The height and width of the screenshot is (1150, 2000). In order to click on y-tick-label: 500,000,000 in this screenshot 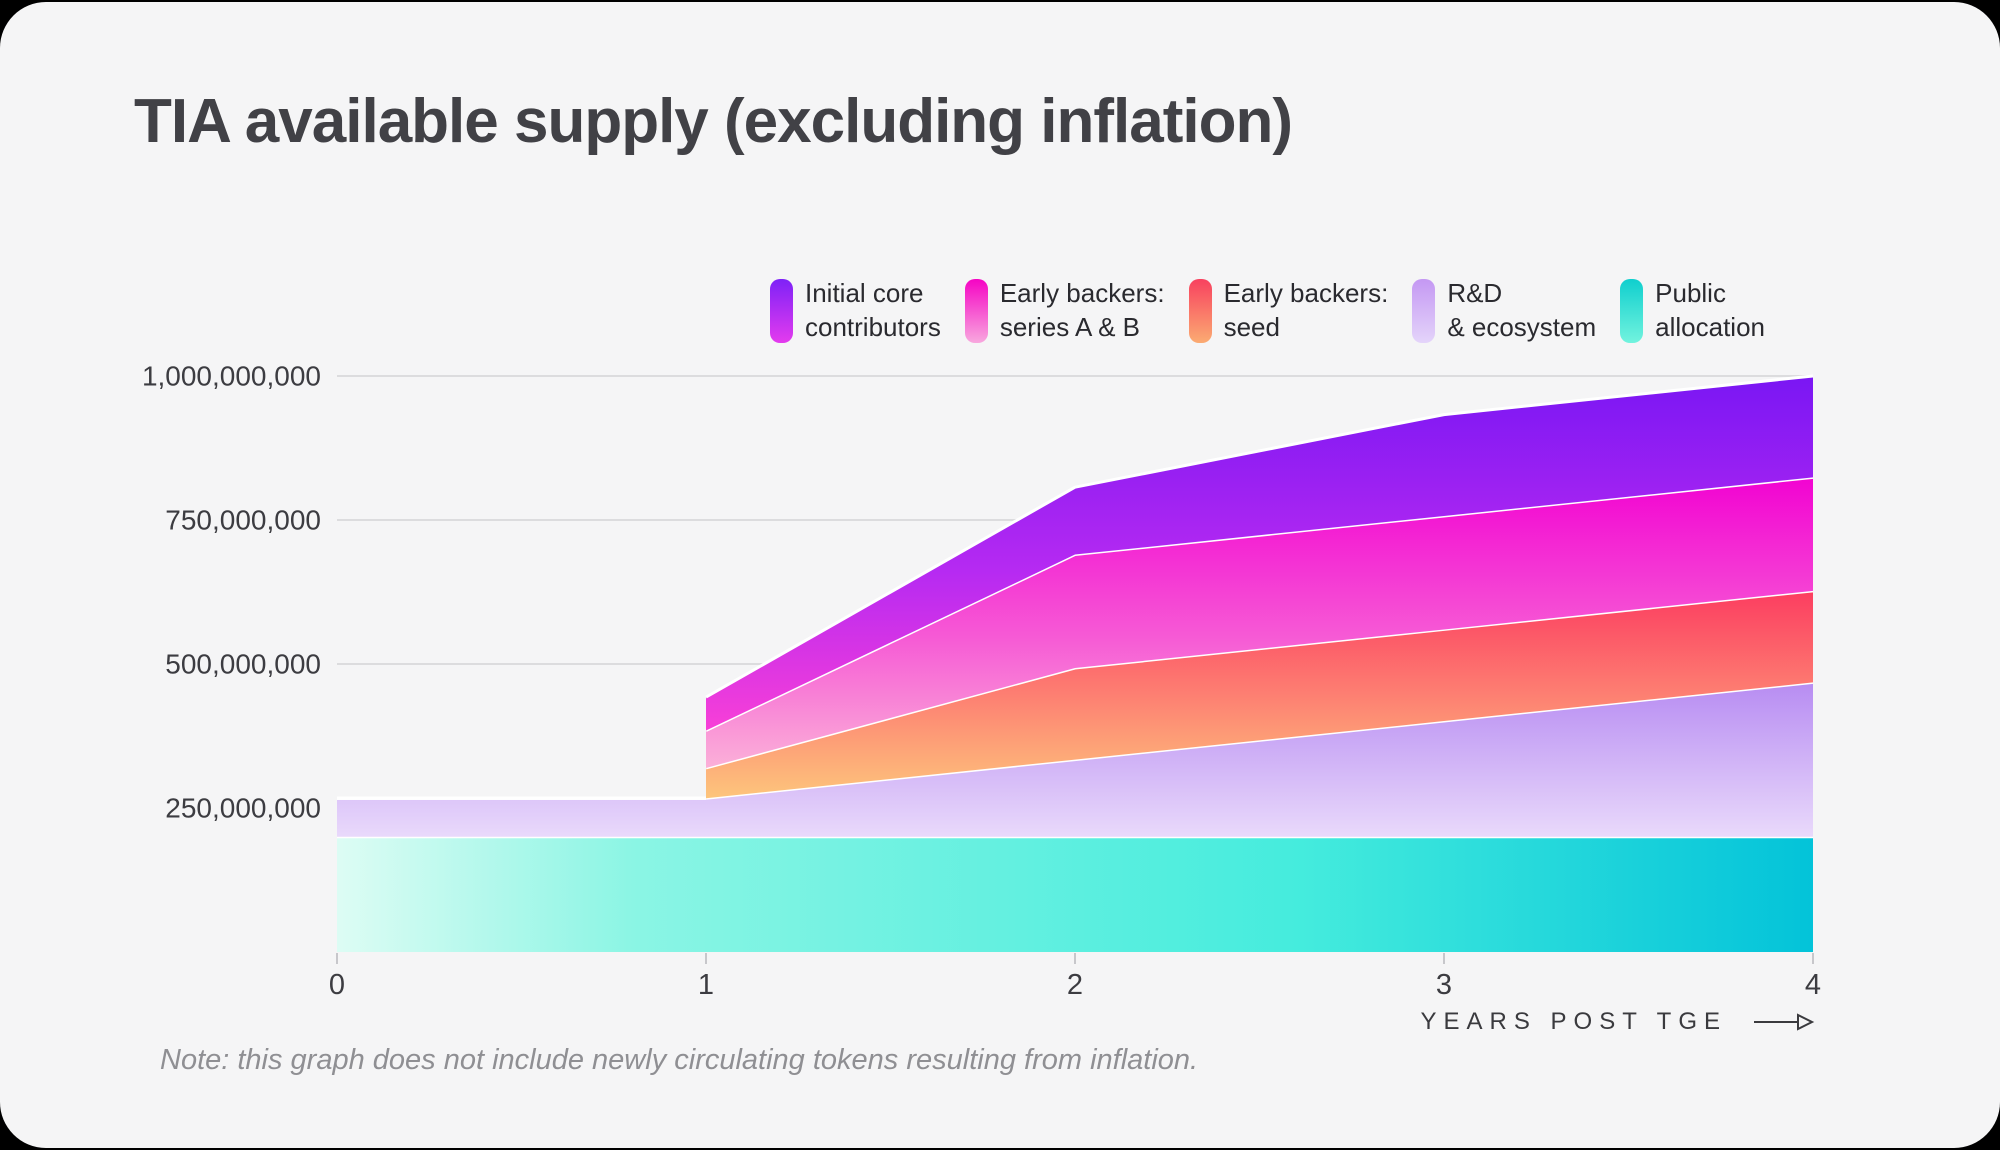, I will do `click(243, 664)`.